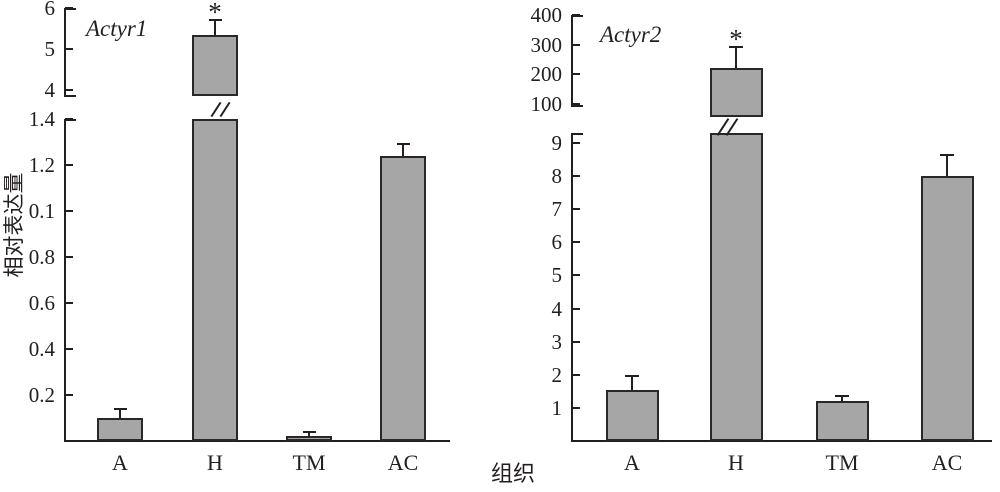  Describe the element at coordinates (557, 375) in the screenshot. I see `y-axis-tick-label: 2` at that location.